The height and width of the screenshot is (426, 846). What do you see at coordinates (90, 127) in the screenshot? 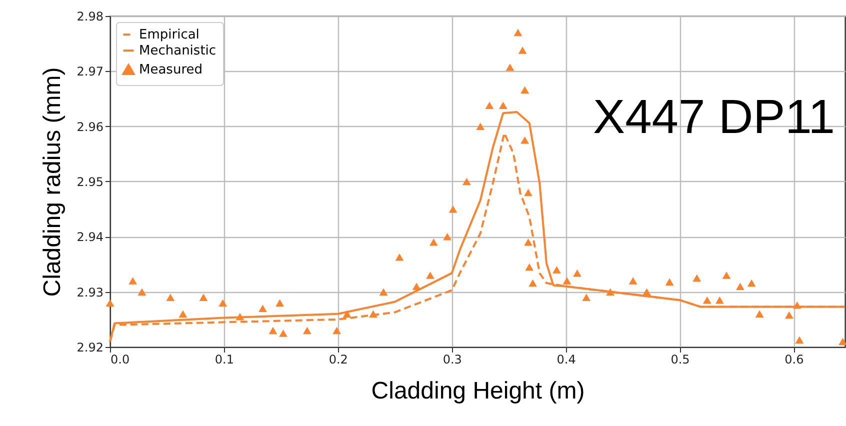
I see `y-tick-label: 2.96` at bounding box center [90, 127].